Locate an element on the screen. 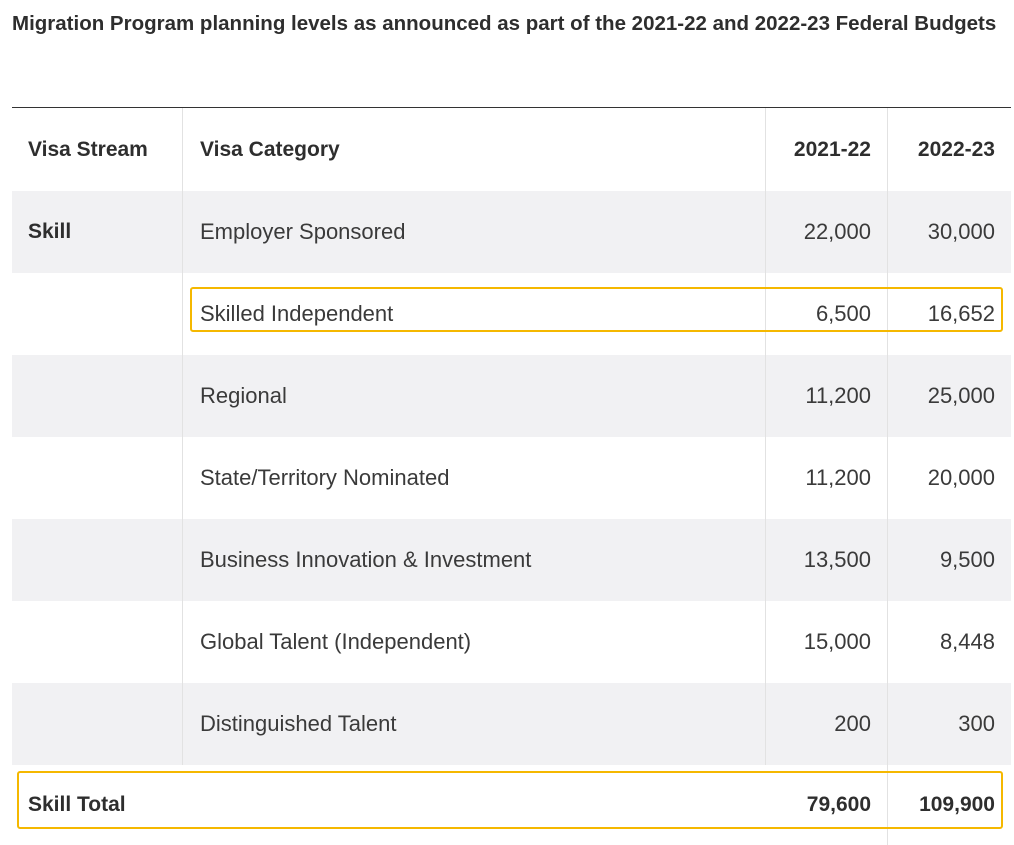 This screenshot has height=845, width=1014. value-2022-23-cell: 20,000 is located at coordinates (961, 477).